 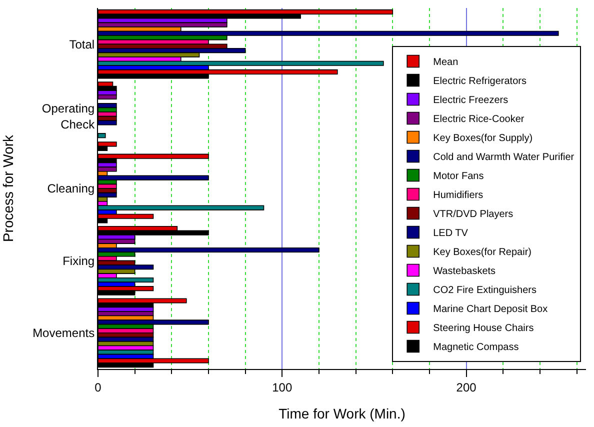 What do you see at coordinates (473, 214) in the screenshot?
I see `legend-label: VTR/DVD Players` at bounding box center [473, 214].